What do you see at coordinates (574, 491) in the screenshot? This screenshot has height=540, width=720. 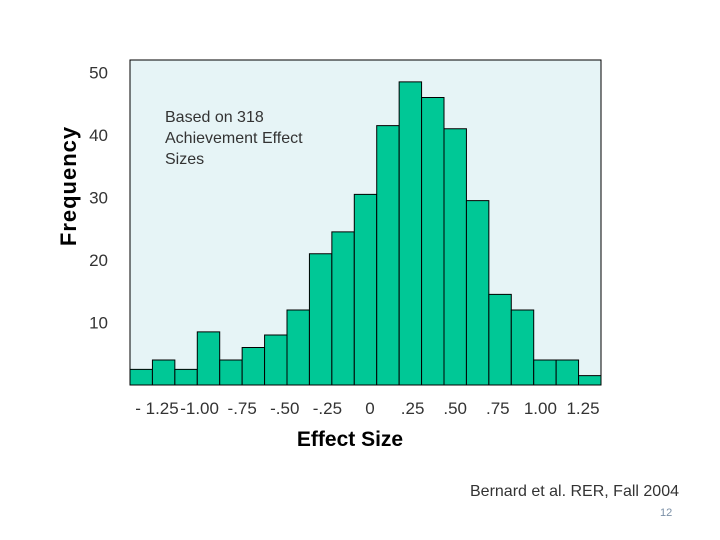 I see `citation: Bernard et al. RER, Fall 2004` at bounding box center [574, 491].